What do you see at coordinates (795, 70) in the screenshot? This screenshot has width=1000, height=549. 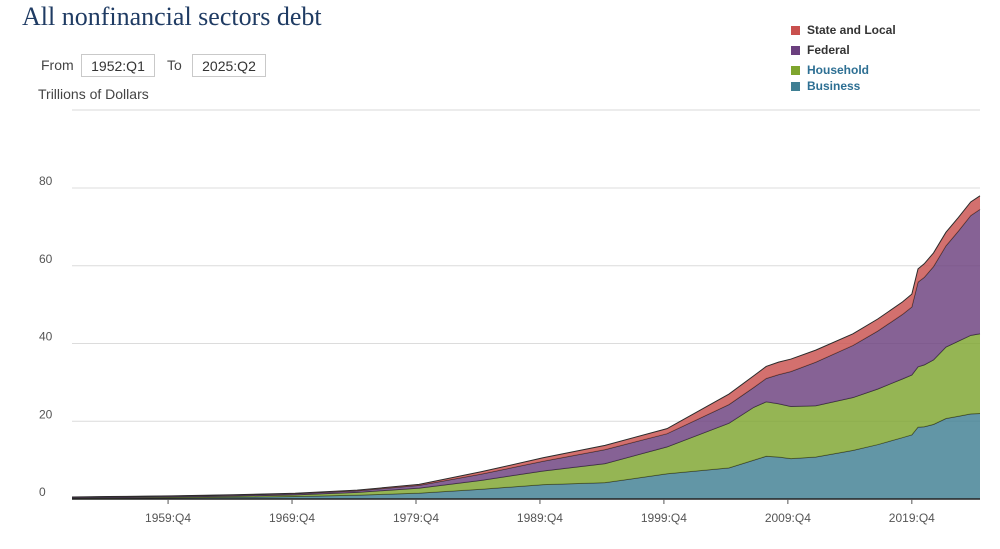 I see `legend-swatch-household` at bounding box center [795, 70].